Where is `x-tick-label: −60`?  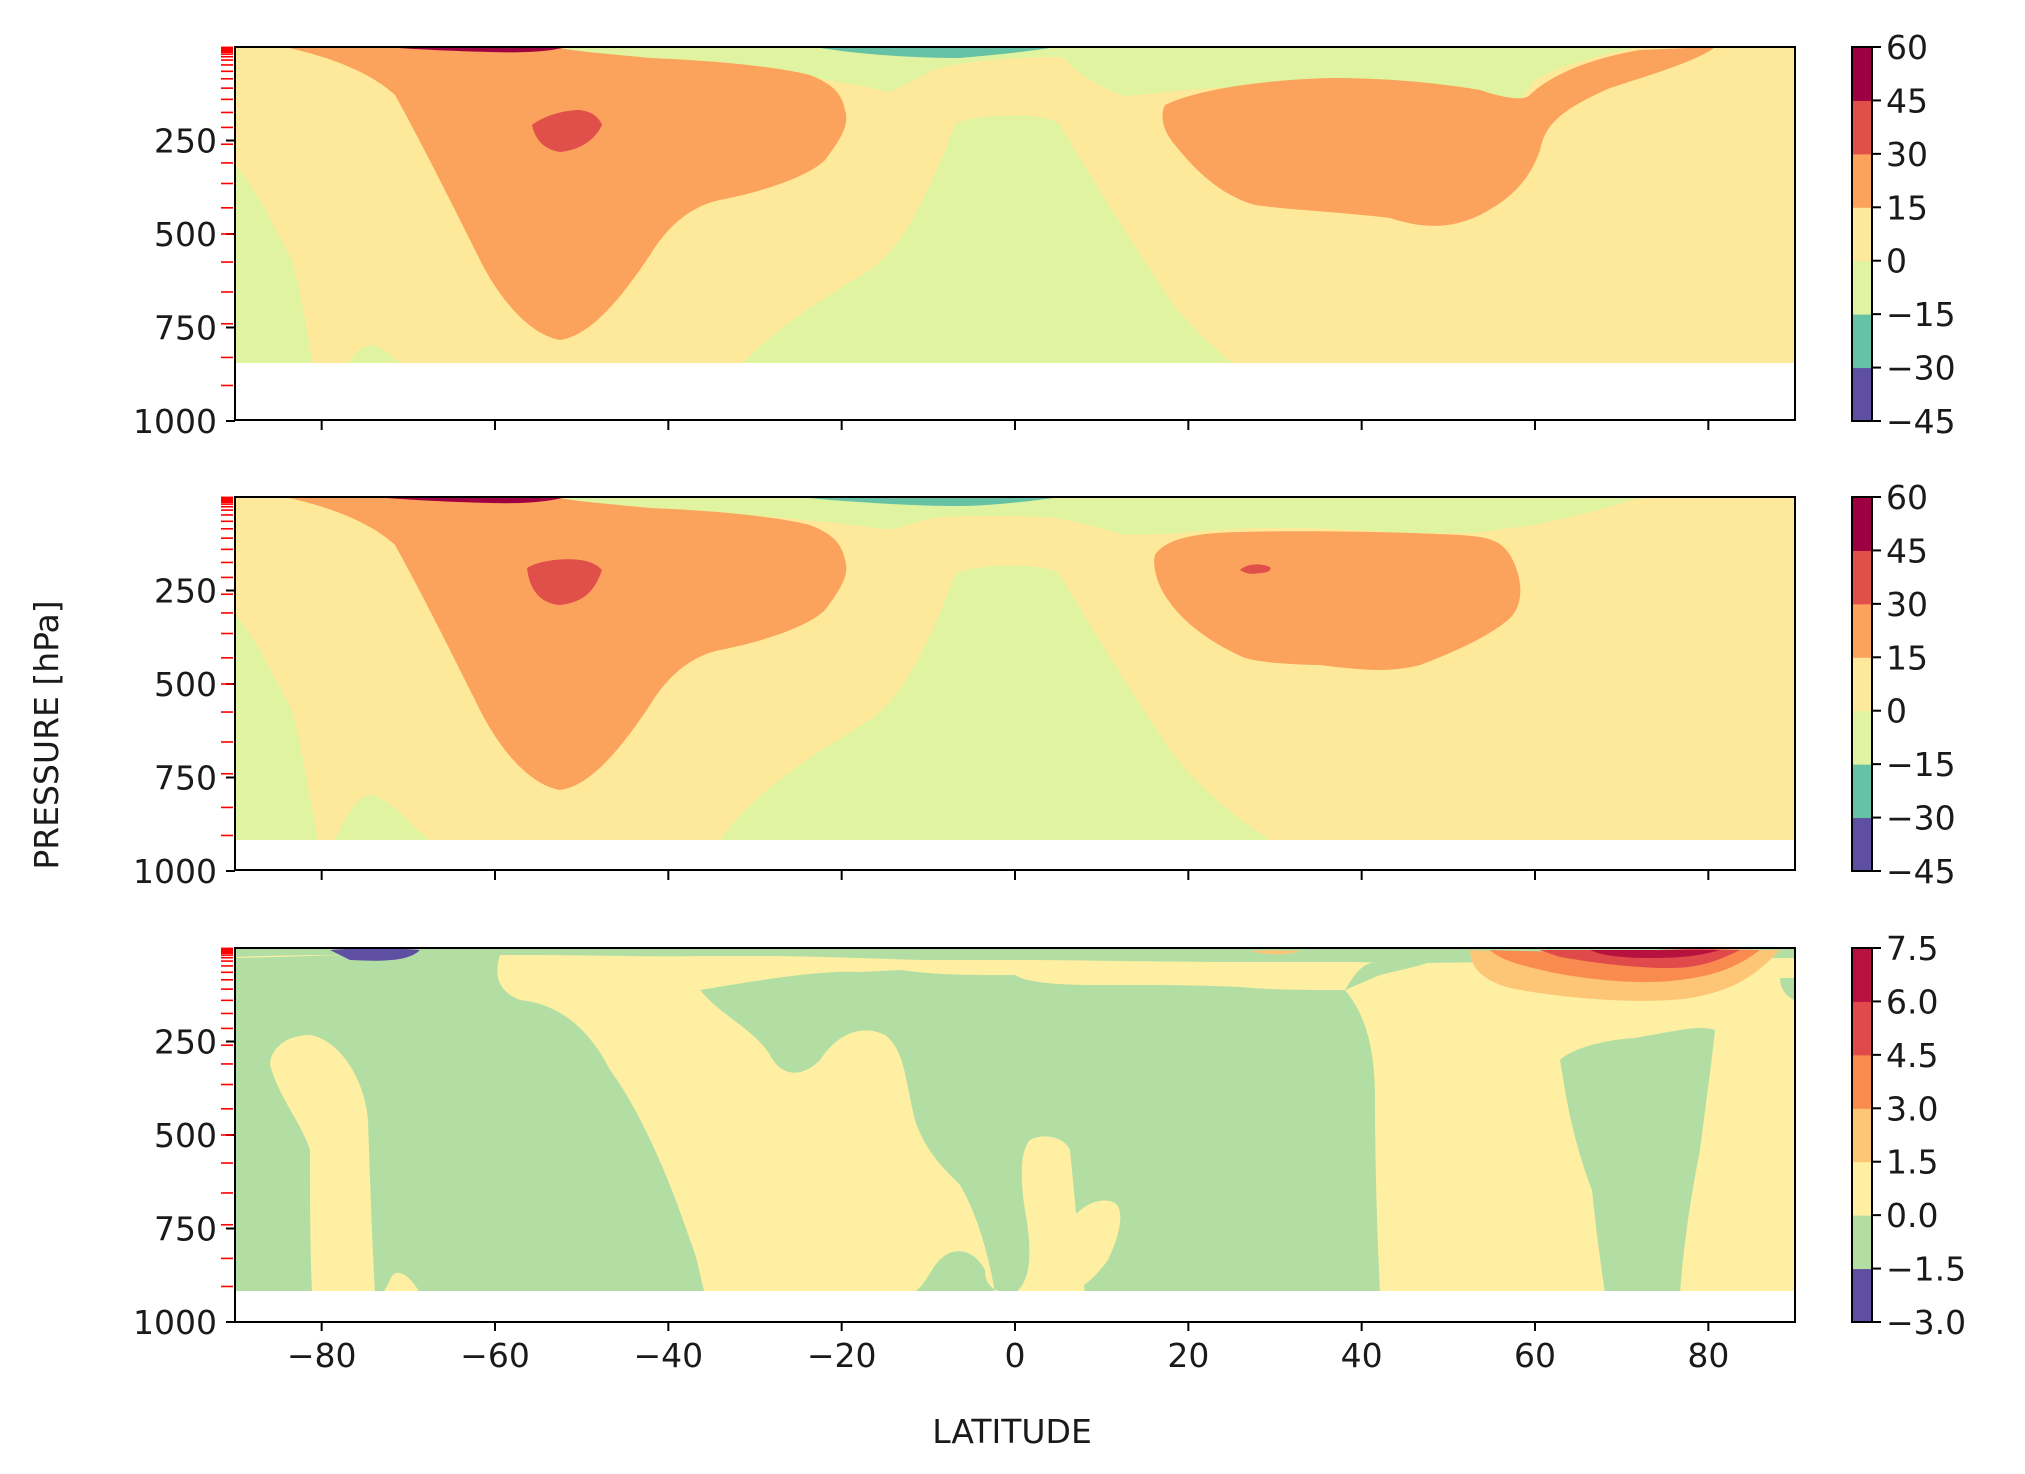 x-tick-label: −60 is located at coordinates (495, 1355).